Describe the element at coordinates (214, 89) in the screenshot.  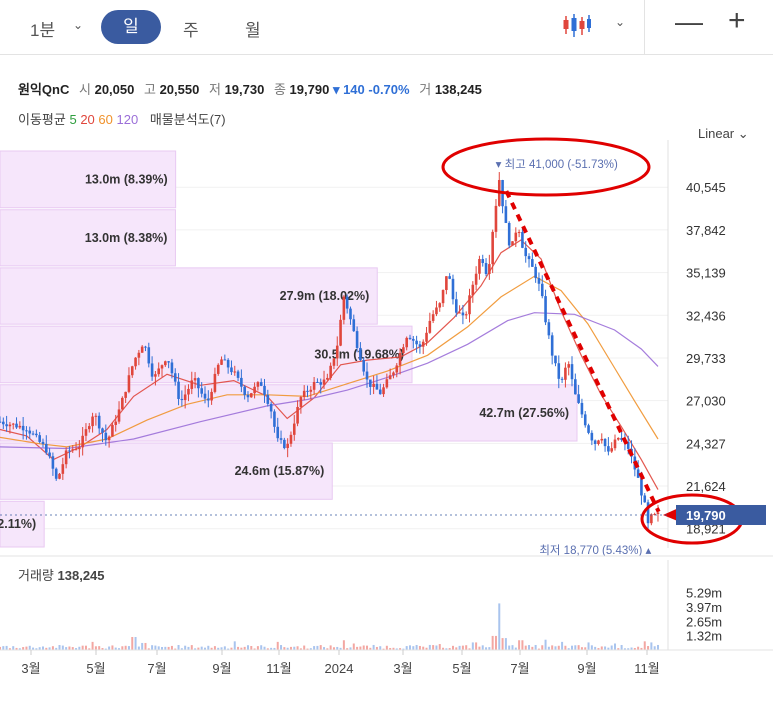
I see `low-label: 저` at that location.